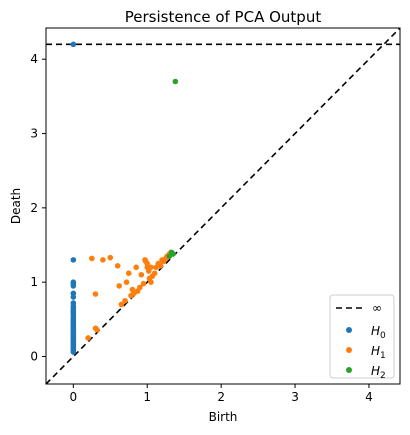 The height and width of the screenshot is (435, 410). I want to click on legend-label-h1: H1, so click(378, 352).